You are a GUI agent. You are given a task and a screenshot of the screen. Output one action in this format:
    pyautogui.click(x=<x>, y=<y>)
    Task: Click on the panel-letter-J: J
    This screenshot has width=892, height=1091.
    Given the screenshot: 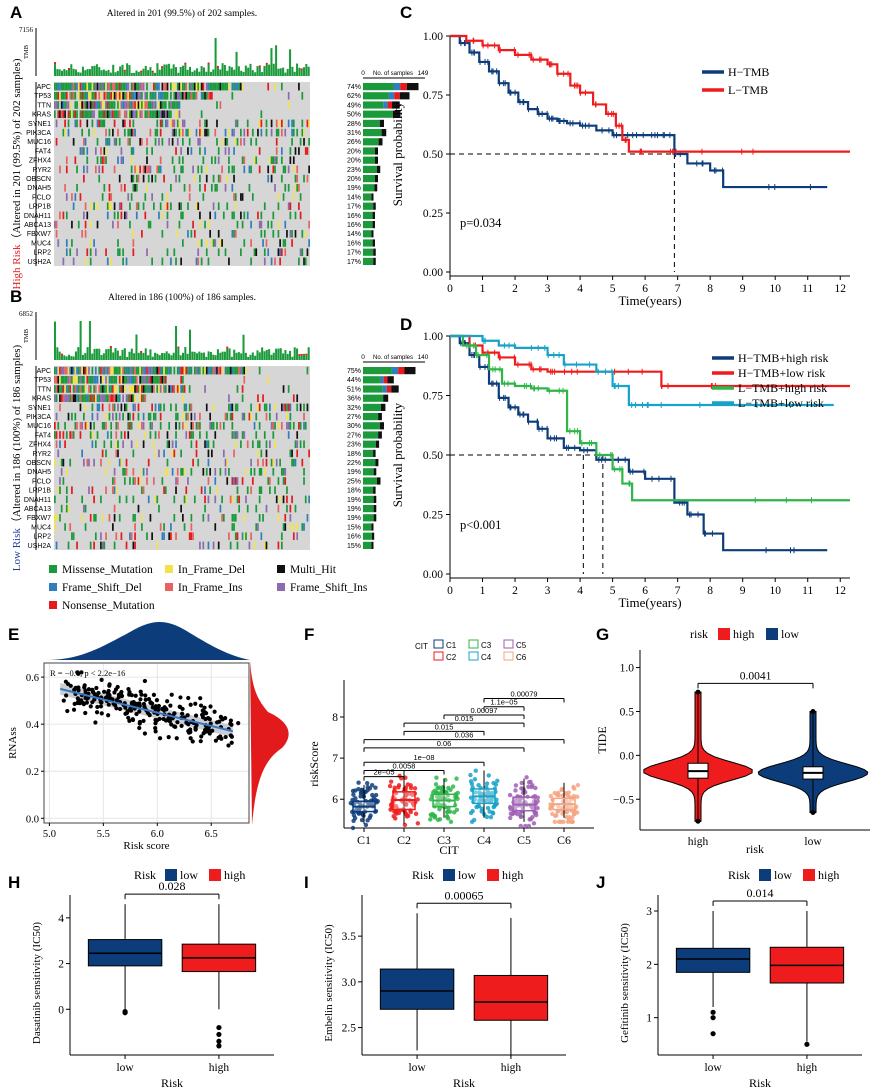 What is the action you would take?
    pyautogui.click(x=600, y=882)
    